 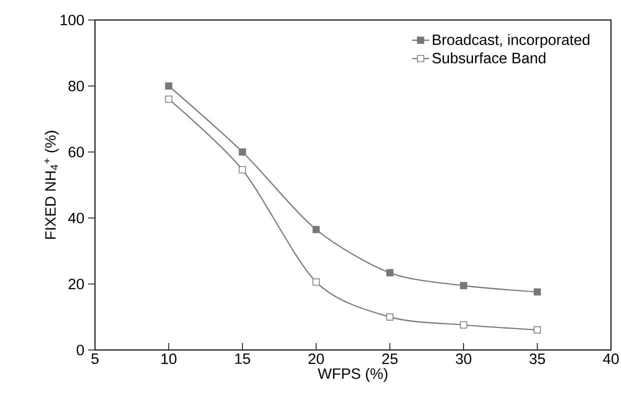 What do you see at coordinates (353, 375) in the screenshot?
I see `x-axis-title: WFPS (%)` at bounding box center [353, 375].